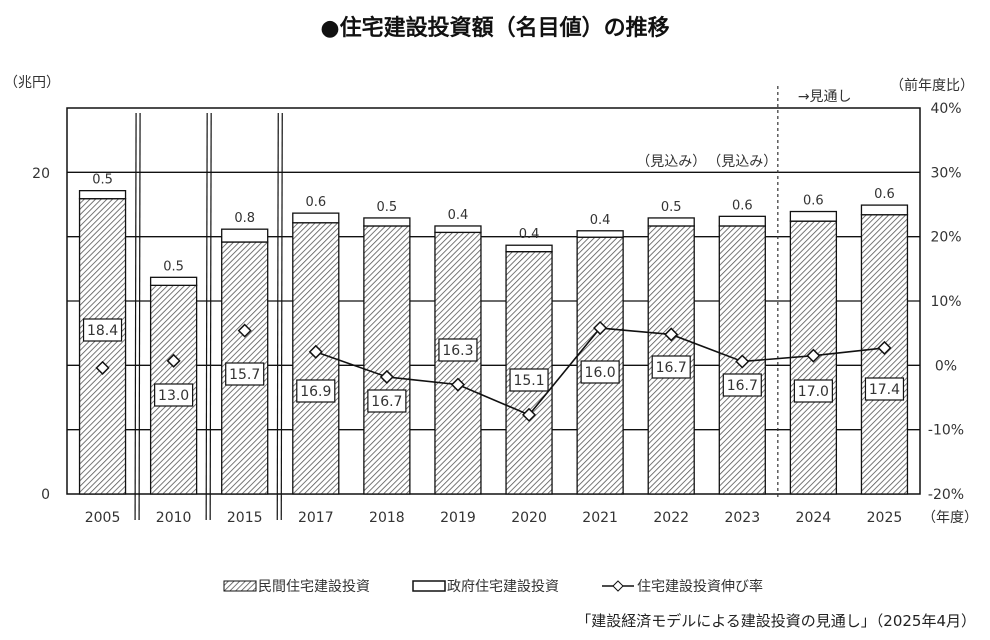 This screenshot has height=640, width=990. I want to click on estimate-label: （見込み）, so click(671, 162).